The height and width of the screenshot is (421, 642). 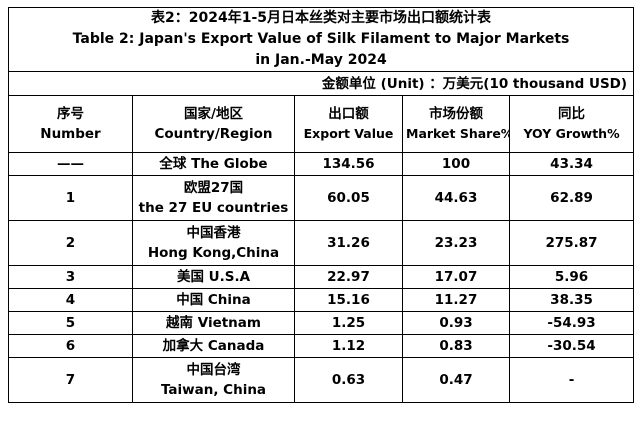 I want to click on row-market-share: 100, so click(x=456, y=164).